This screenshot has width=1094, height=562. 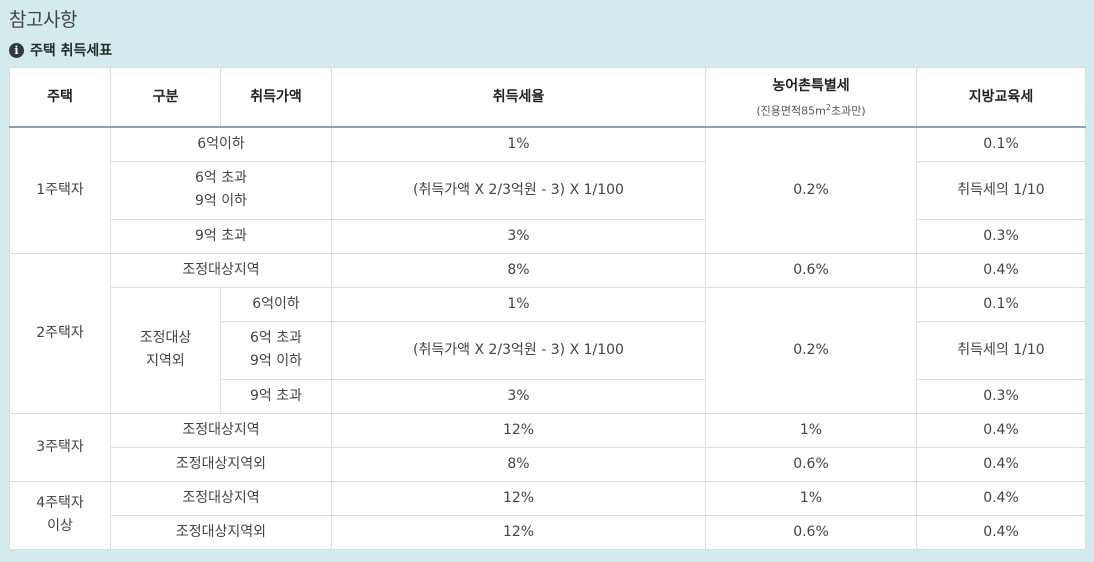 I want to click on table-row: 조정대상지역외 12% 0.6% 0.4%, so click(x=548, y=532).